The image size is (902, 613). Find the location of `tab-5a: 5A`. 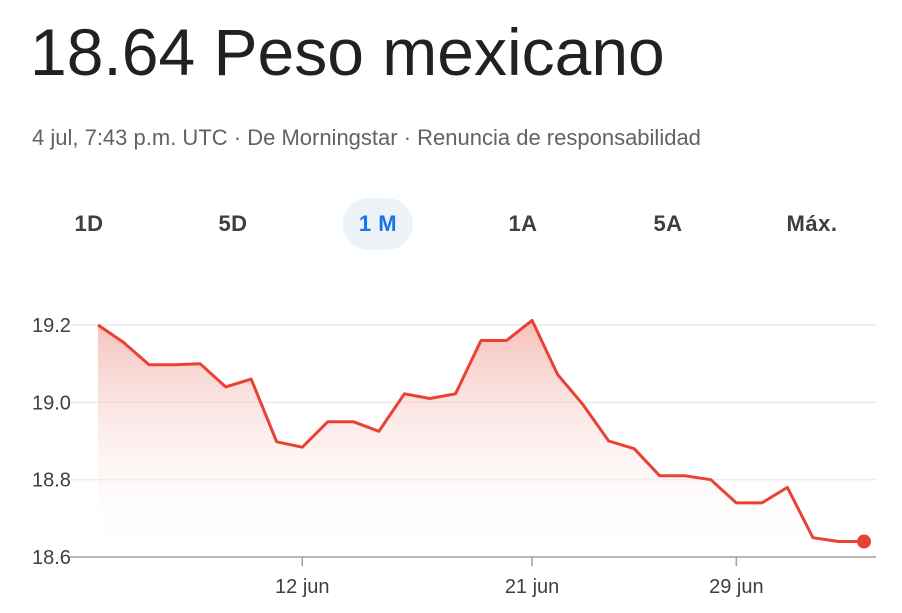

tab-5a: 5A is located at coordinates (668, 223).